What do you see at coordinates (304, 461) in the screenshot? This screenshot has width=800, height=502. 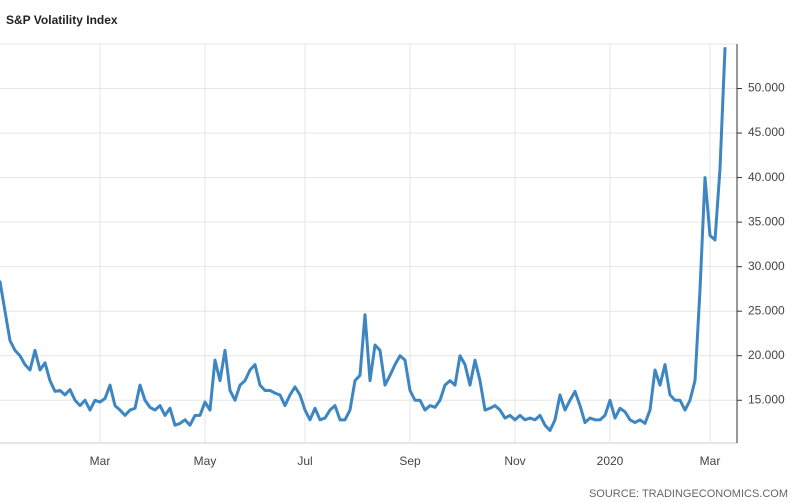 I see `x-tick-label: Jul` at bounding box center [304, 461].